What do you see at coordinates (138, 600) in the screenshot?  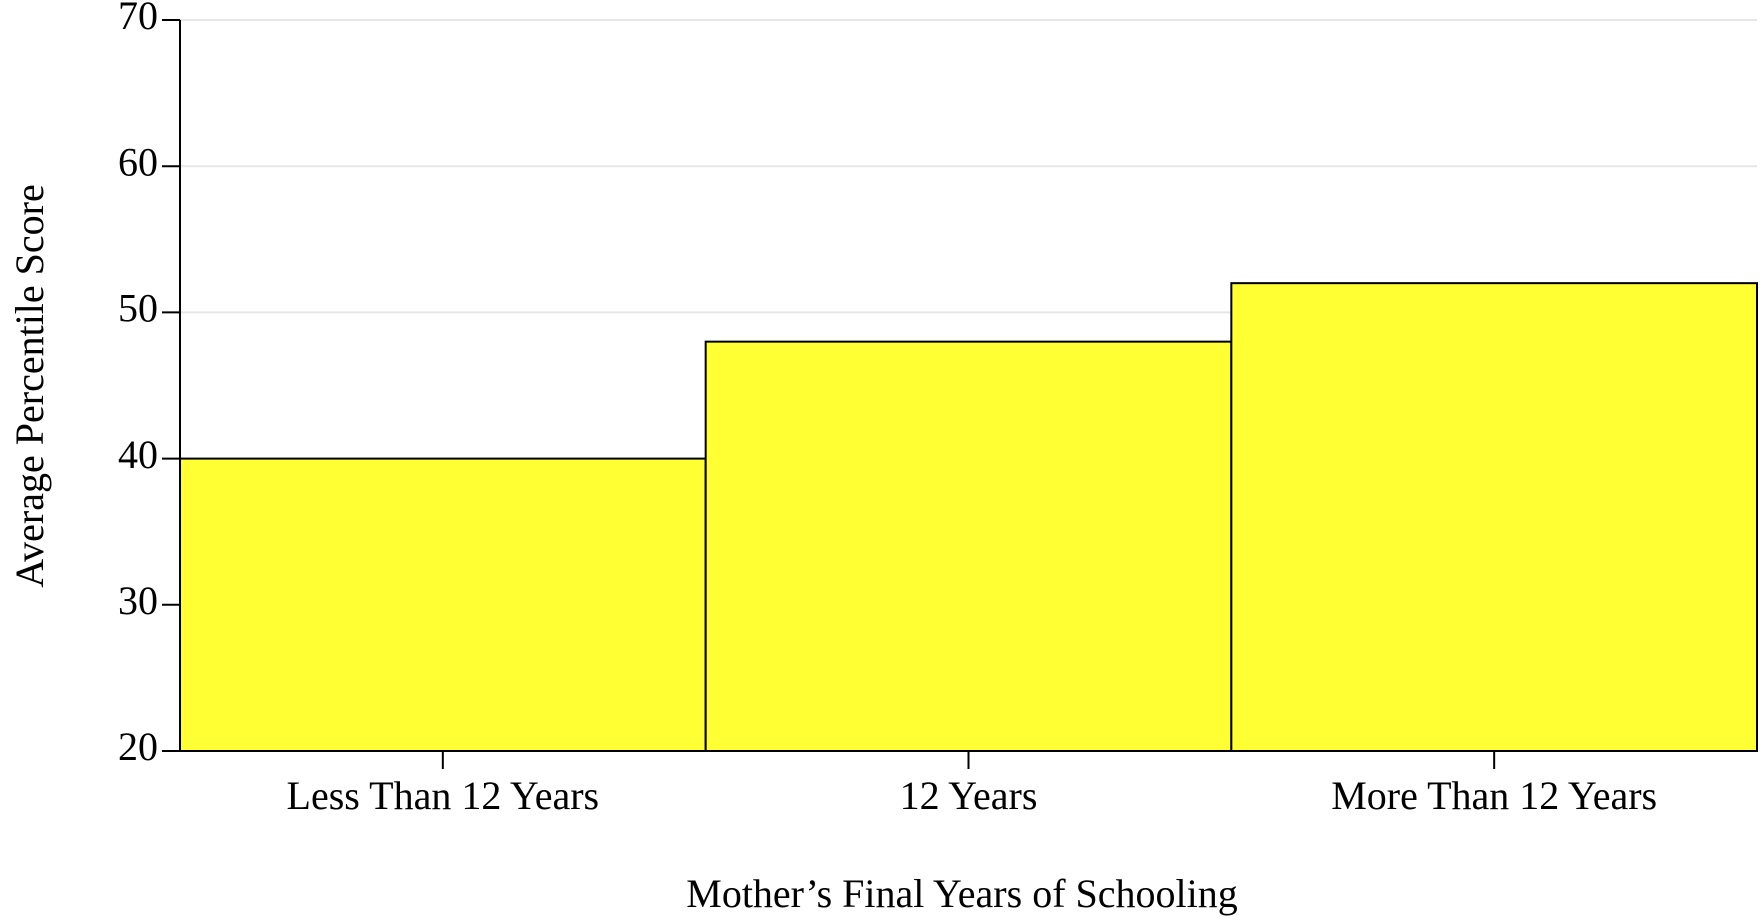 I see `y-tick-label: 30` at bounding box center [138, 600].